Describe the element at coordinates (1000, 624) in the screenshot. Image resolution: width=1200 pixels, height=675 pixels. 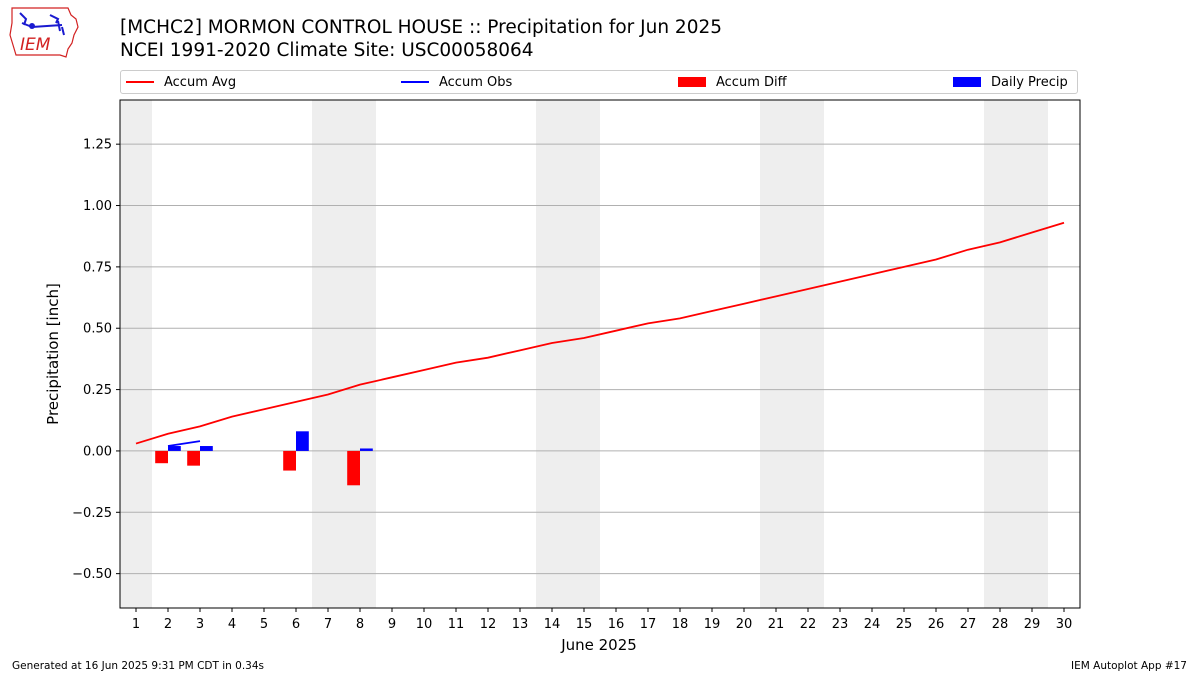
I see `x-tick-label: 28` at that location.